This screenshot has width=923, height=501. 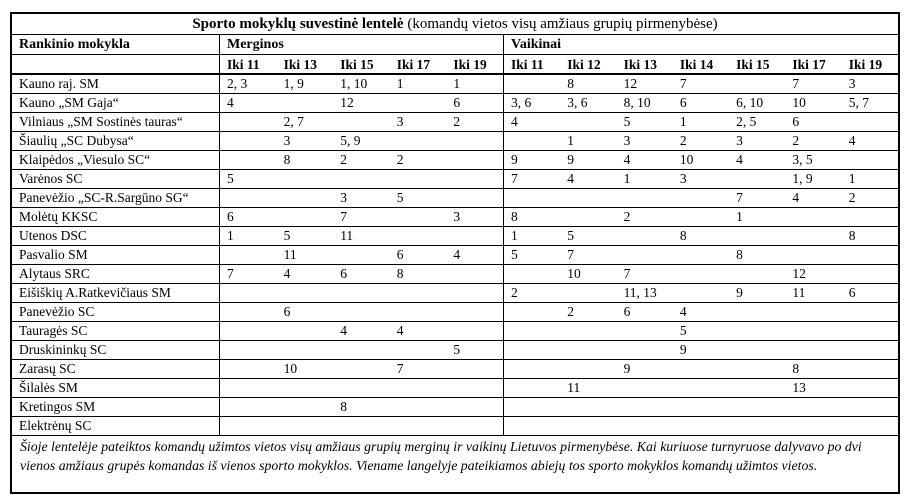 I want to click on girls-placement-cell: 4, so click(x=230, y=102).